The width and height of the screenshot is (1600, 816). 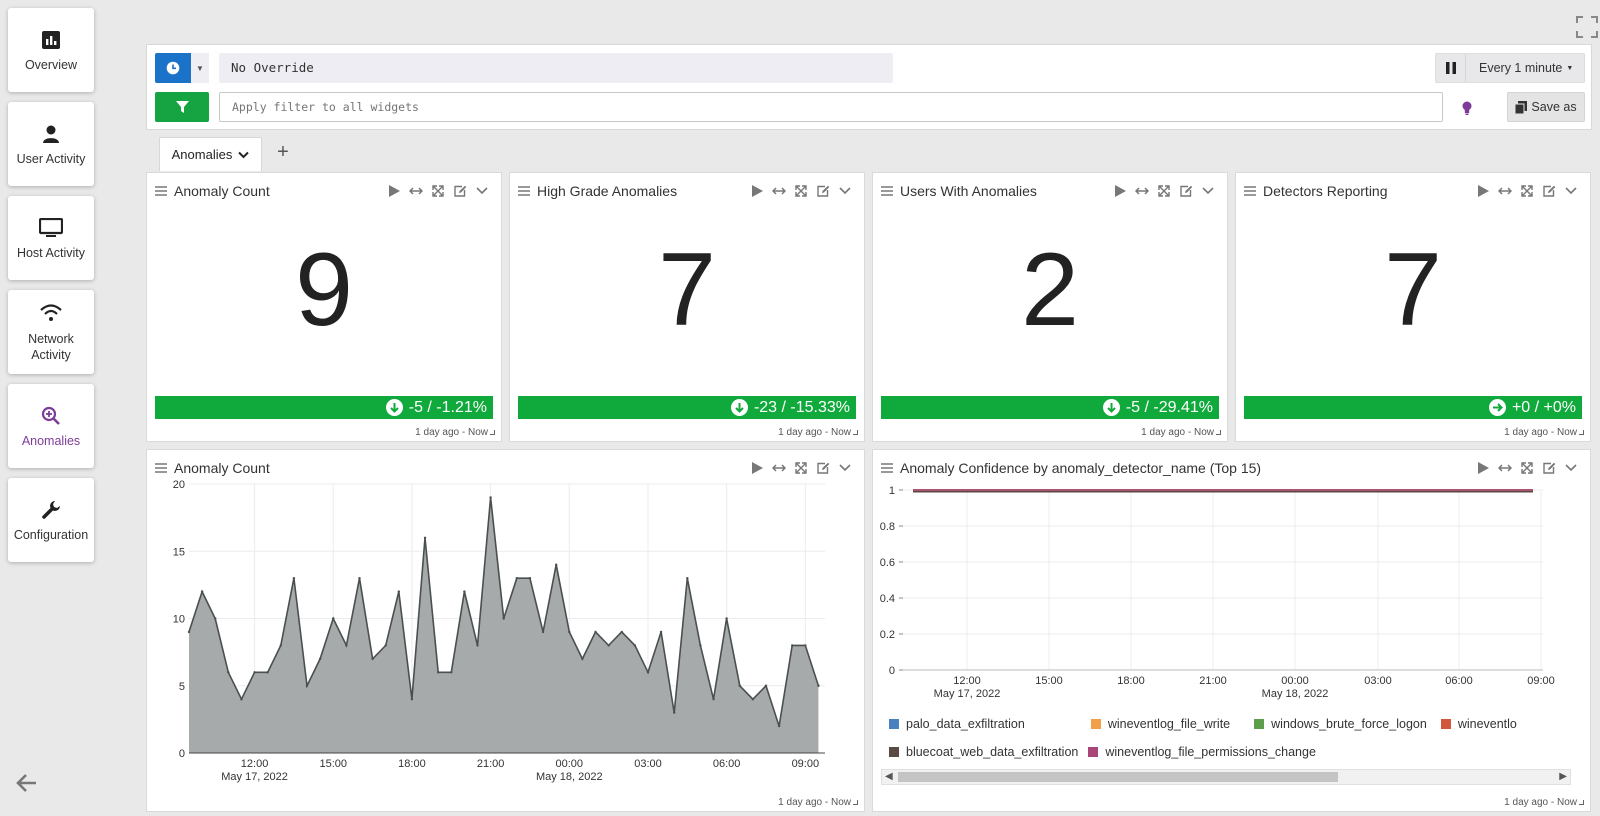 I want to click on fullscreen-icon, so click(x=1587, y=27).